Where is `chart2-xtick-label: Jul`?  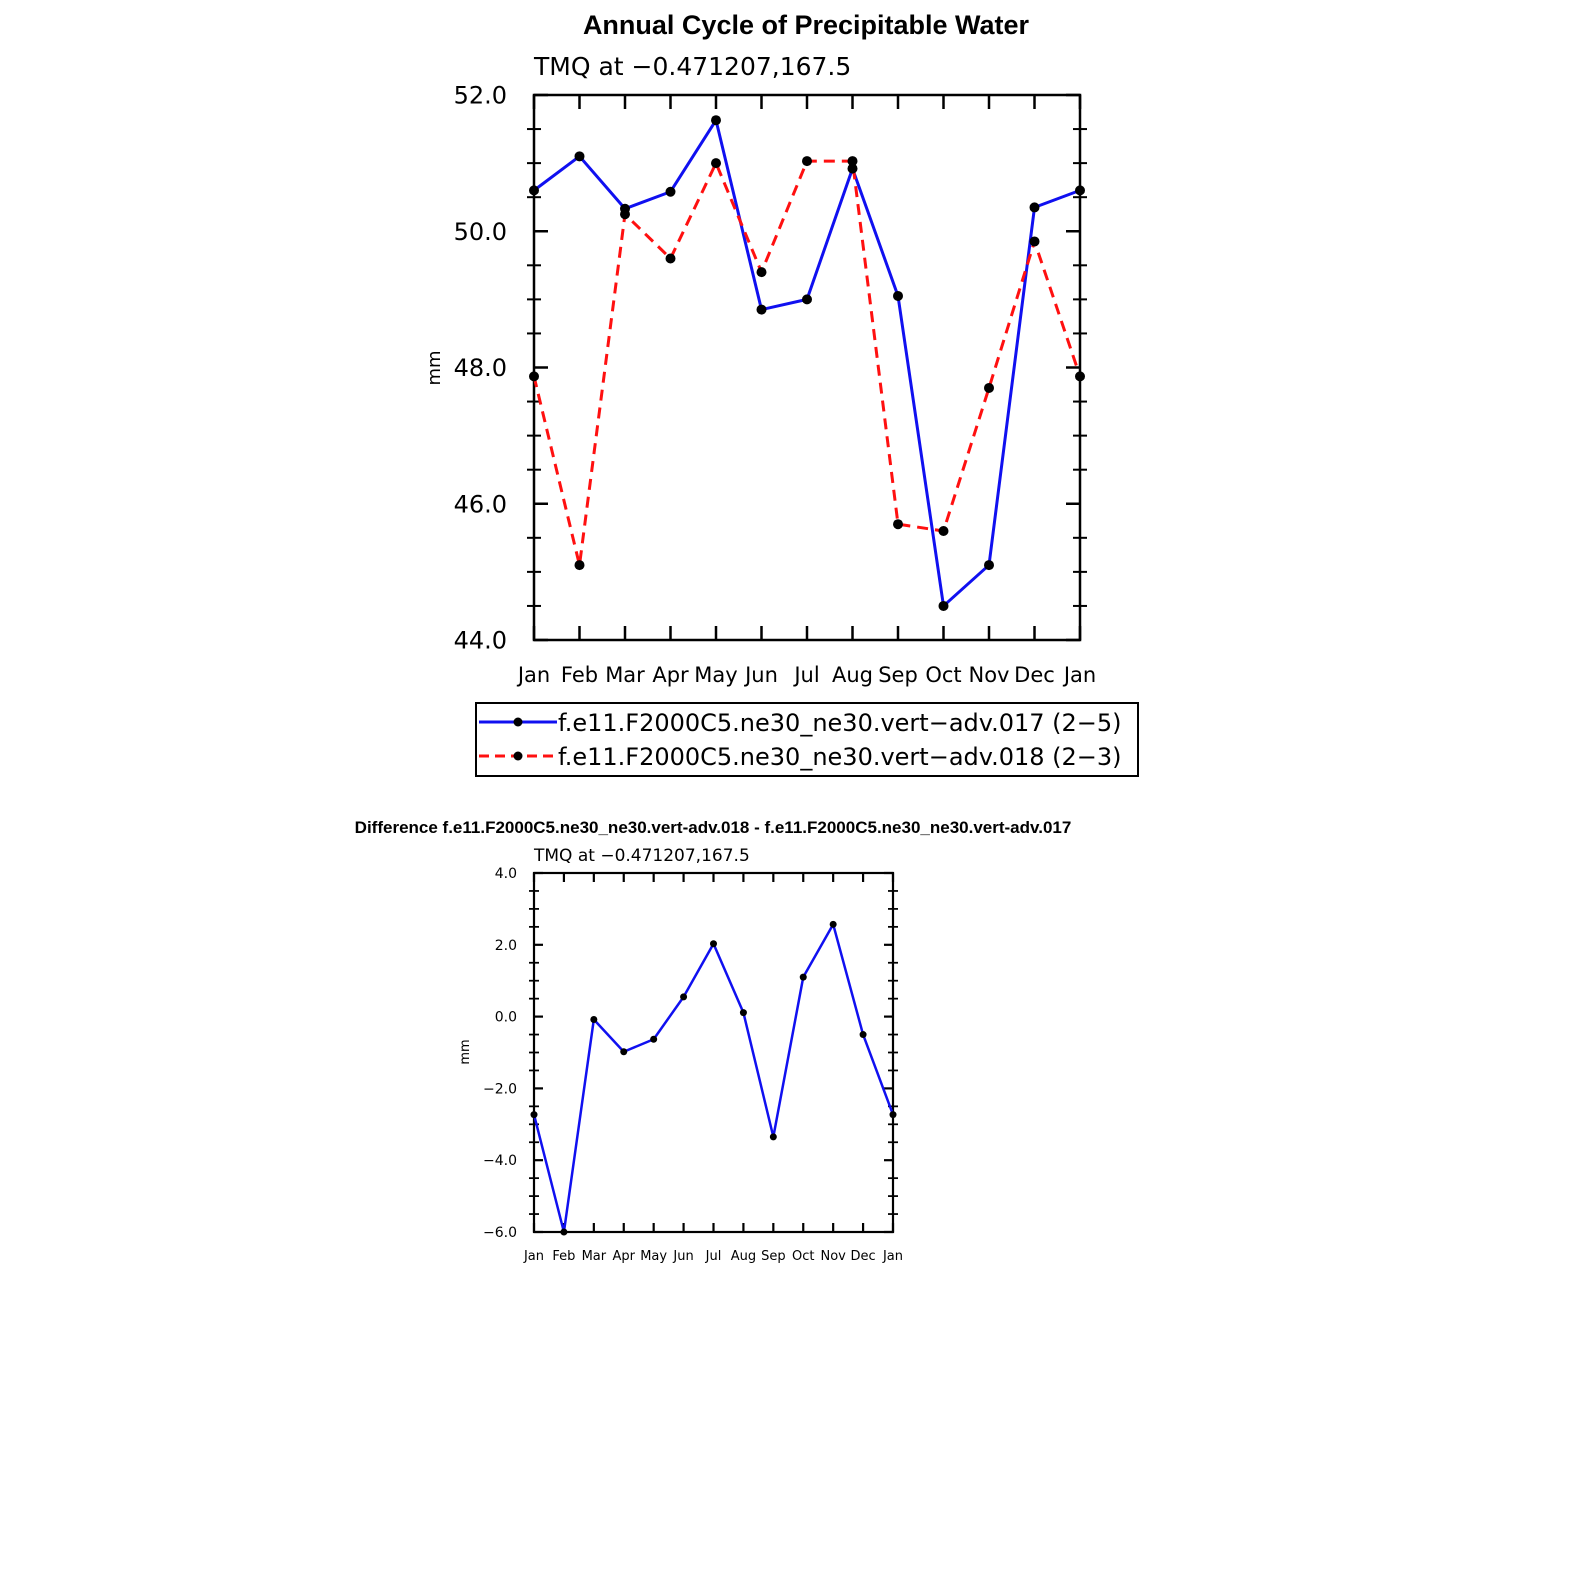 chart2-xtick-label: Jul is located at coordinates (713, 1256).